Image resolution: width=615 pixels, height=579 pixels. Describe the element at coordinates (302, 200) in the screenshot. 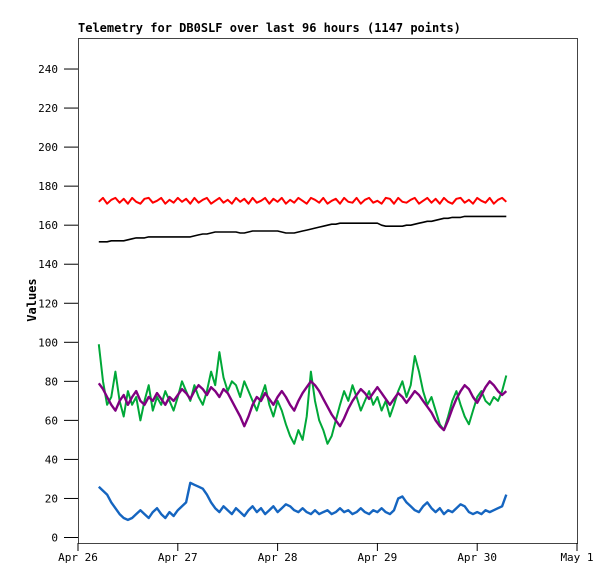

I see `series-channel-red` at that location.